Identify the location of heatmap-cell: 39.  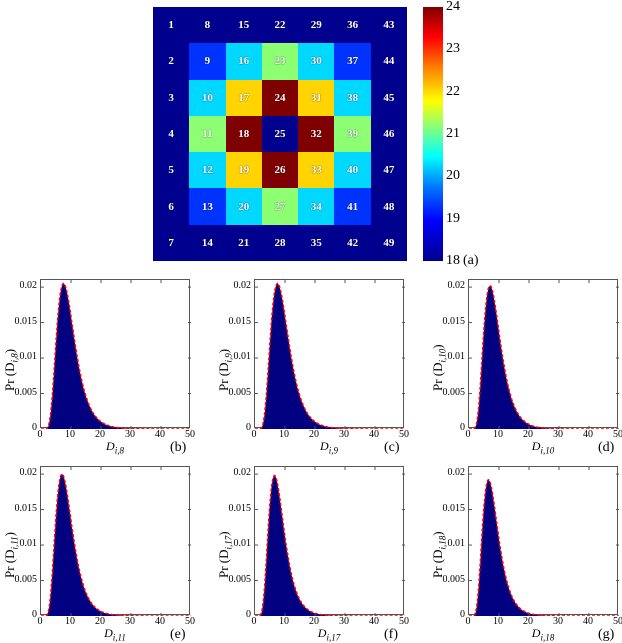
(352, 134).